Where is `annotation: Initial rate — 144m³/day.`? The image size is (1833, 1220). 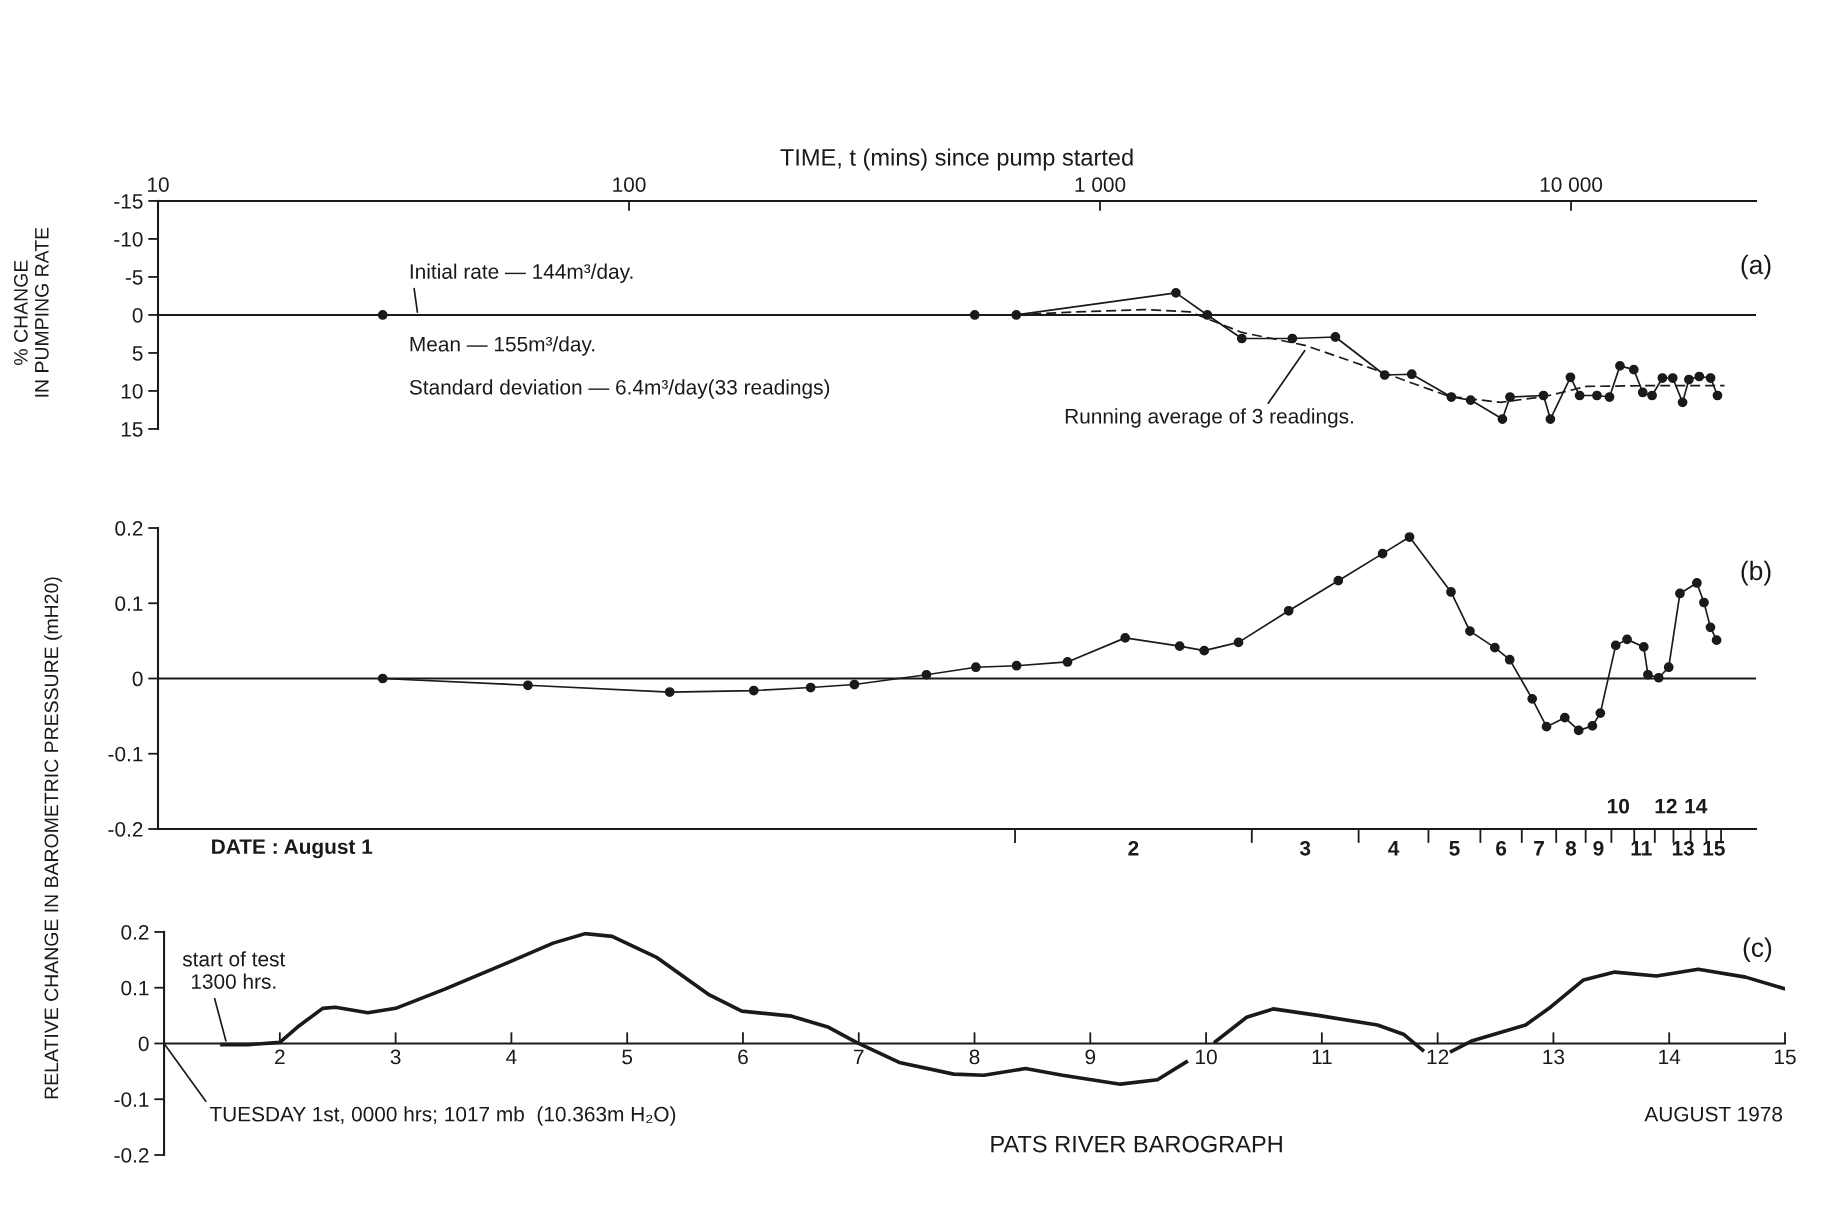
annotation: Initial rate — 144m³/day. is located at coordinates (521, 273).